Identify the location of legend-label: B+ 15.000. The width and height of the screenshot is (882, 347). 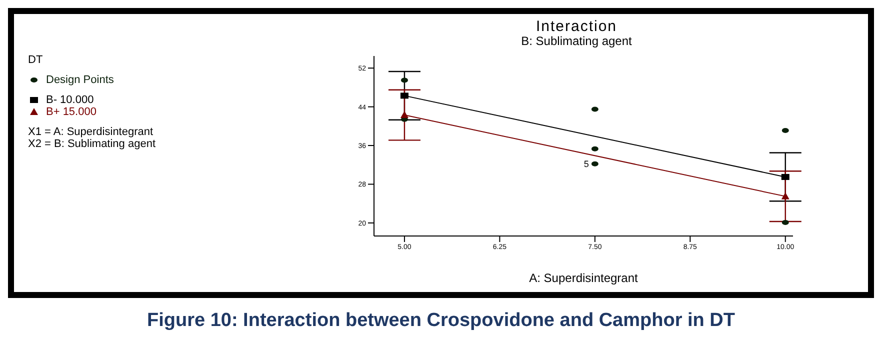
(71, 112).